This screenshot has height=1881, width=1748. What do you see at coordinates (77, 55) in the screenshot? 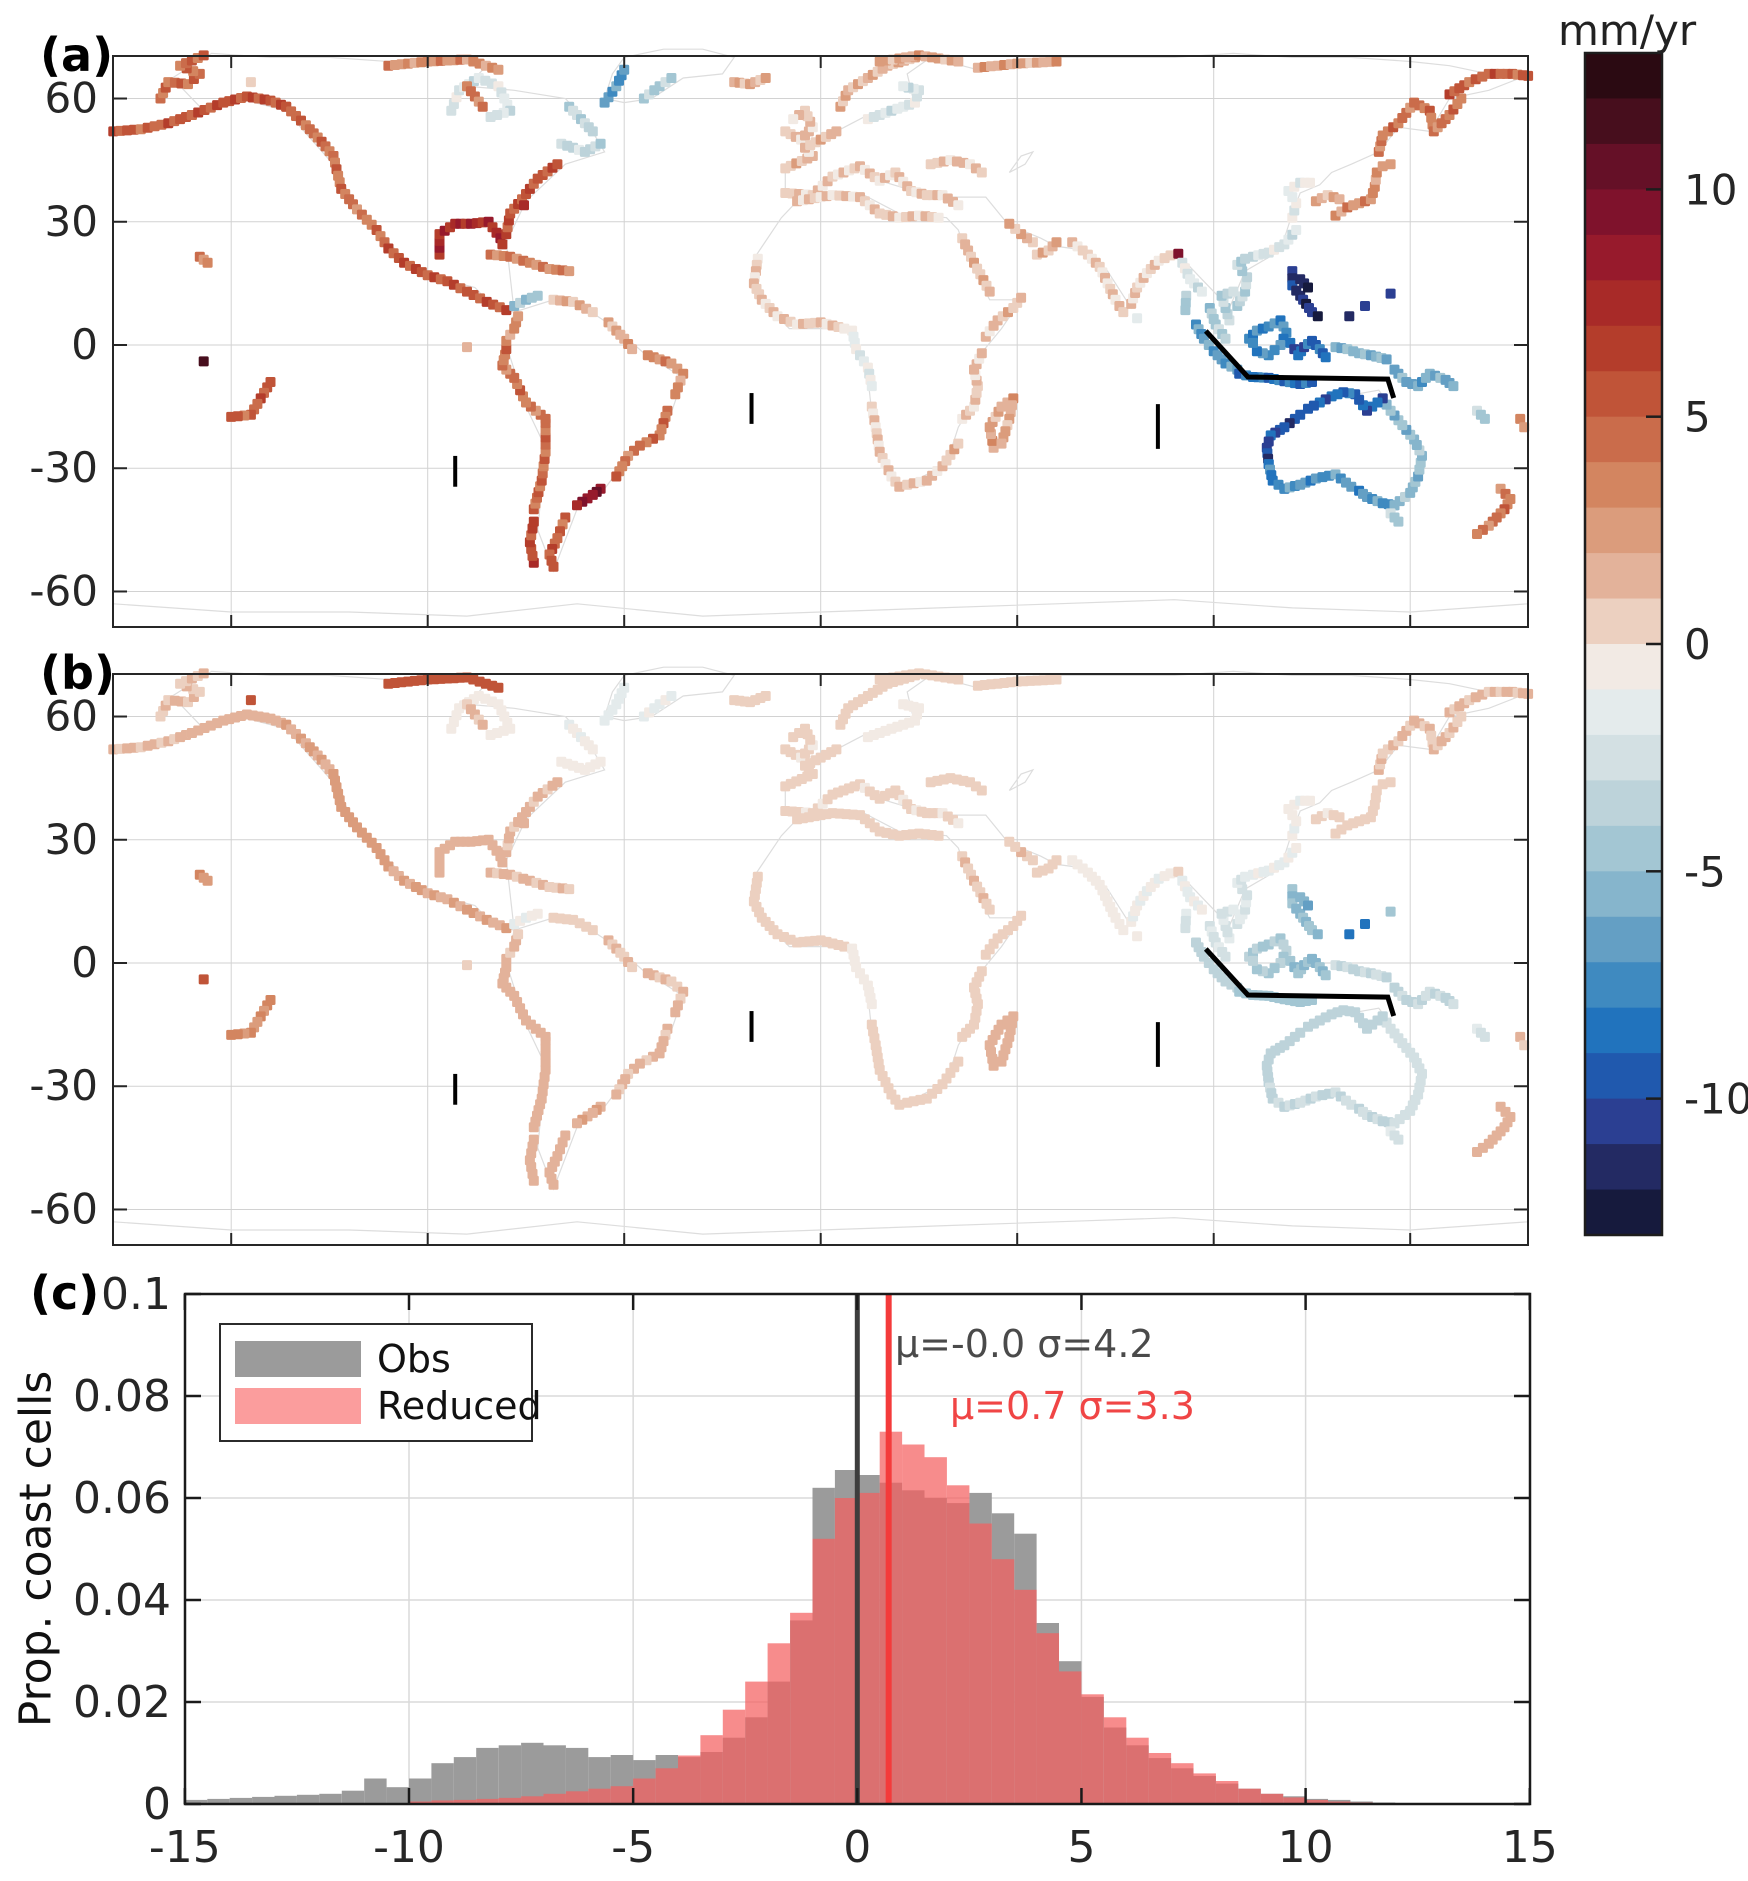
I see `panel-a-label: (a)` at bounding box center [77, 55].